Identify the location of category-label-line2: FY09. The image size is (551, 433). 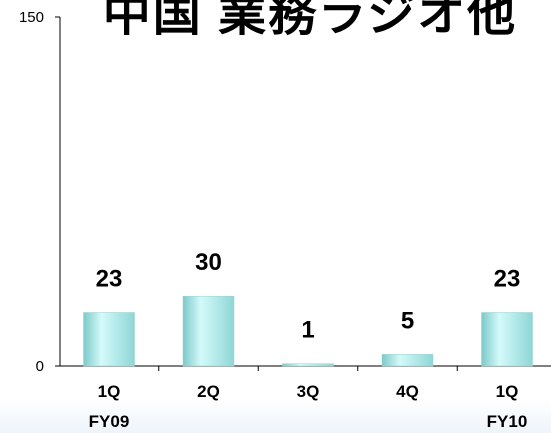
(109, 421).